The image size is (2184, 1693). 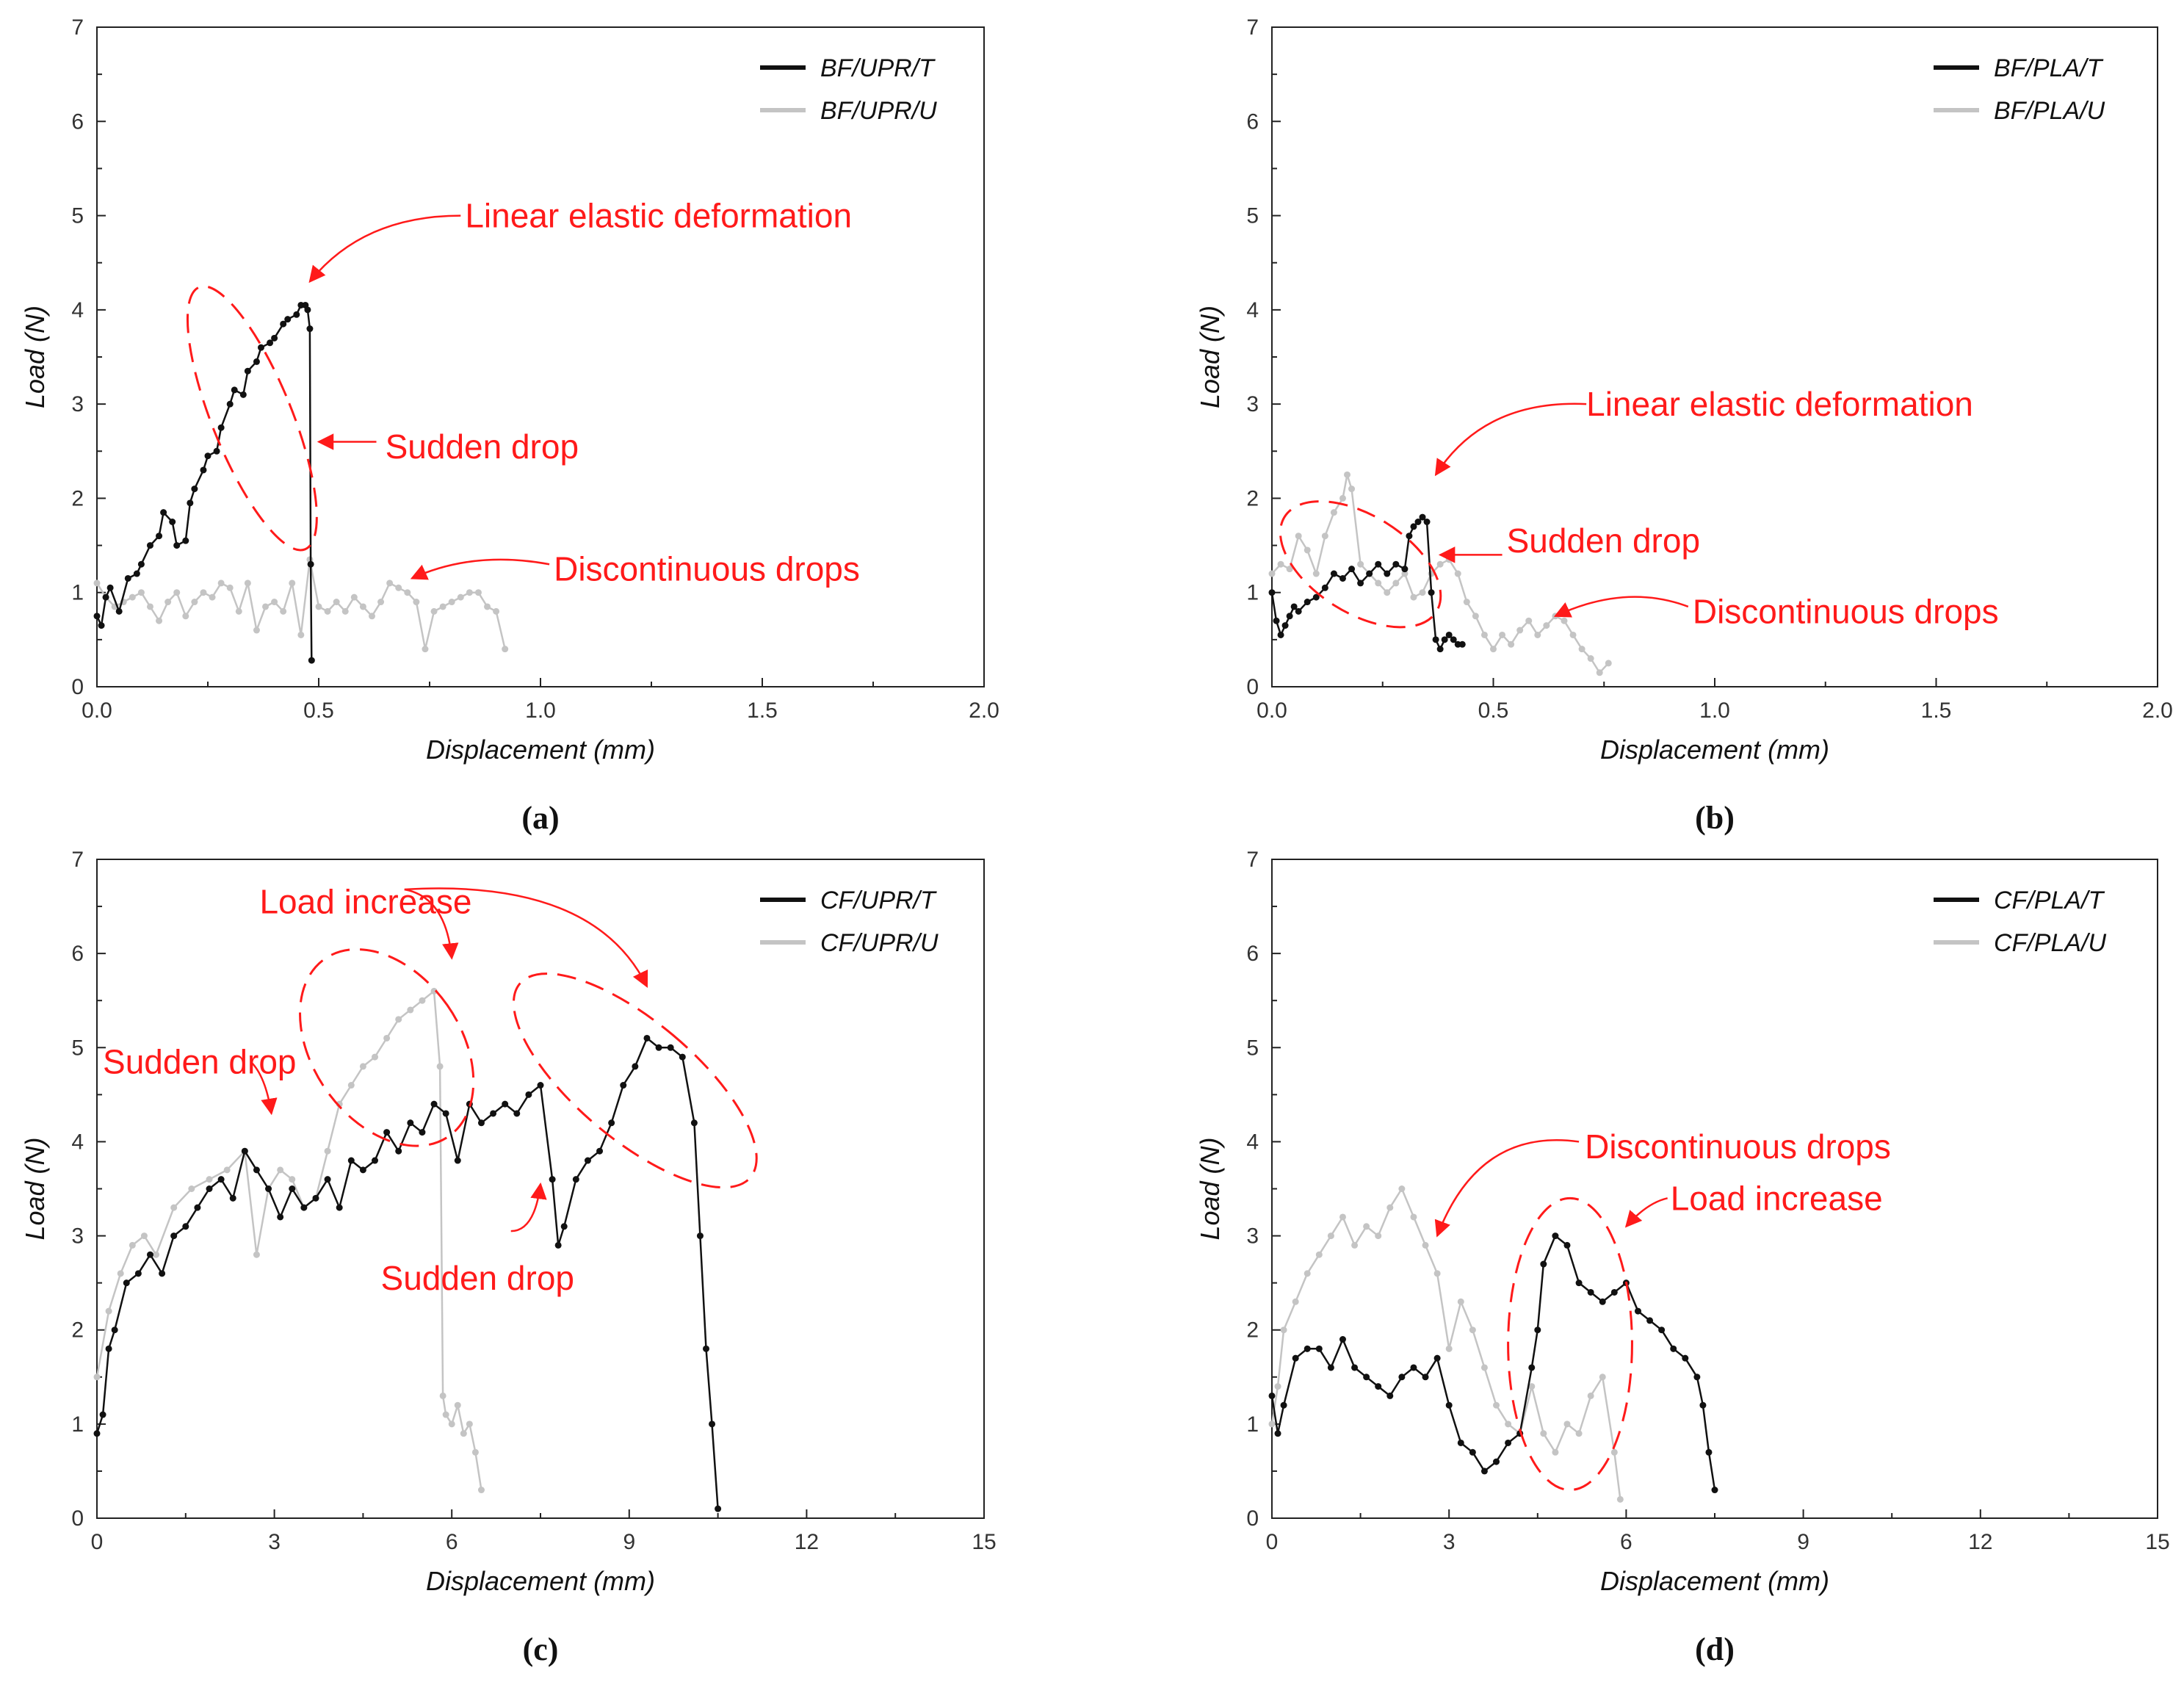 What do you see at coordinates (849, 922) in the screenshot?
I see `legend: CF/UPR/T CF/UPR/U` at bounding box center [849, 922].